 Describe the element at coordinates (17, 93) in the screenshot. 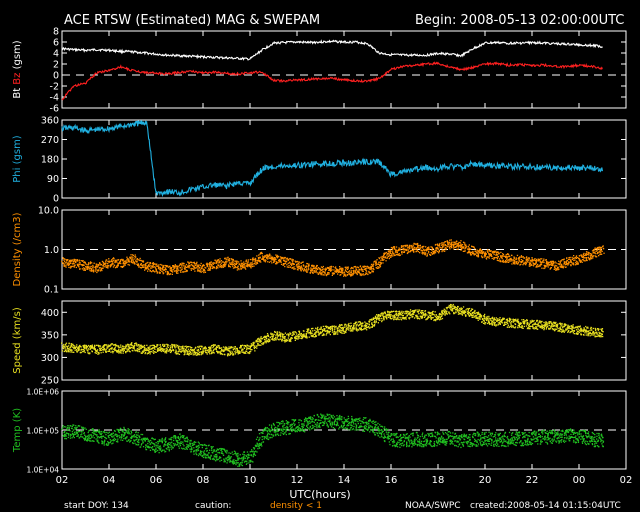

I see `y-axis-label-part-0: Bt` at that location.